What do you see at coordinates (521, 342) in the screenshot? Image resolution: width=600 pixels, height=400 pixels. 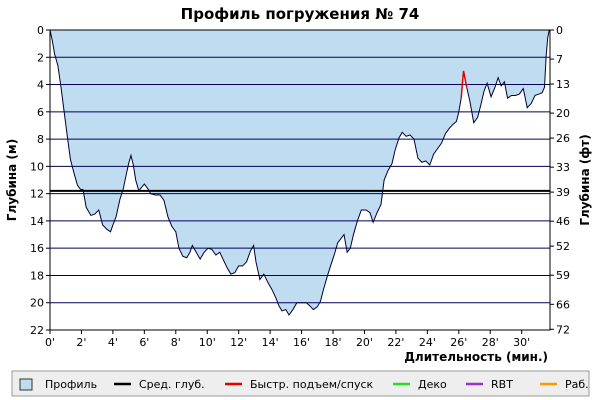 I see `x-tick-label: 30'` at bounding box center [521, 342].